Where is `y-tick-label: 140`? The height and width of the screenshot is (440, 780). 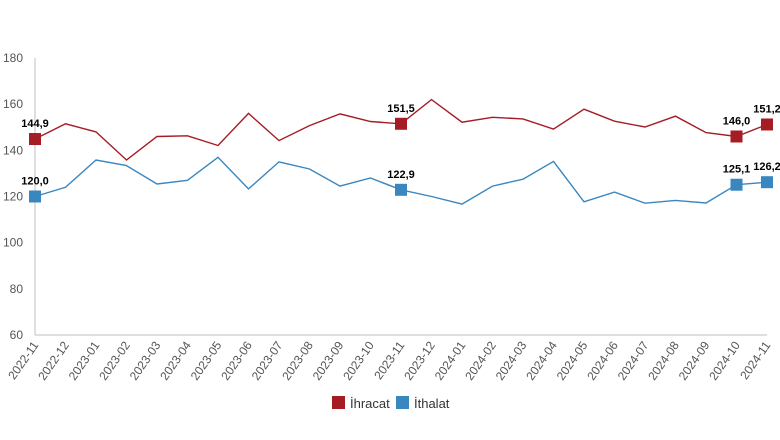 y-tick-label: 140 is located at coordinates (13, 150).